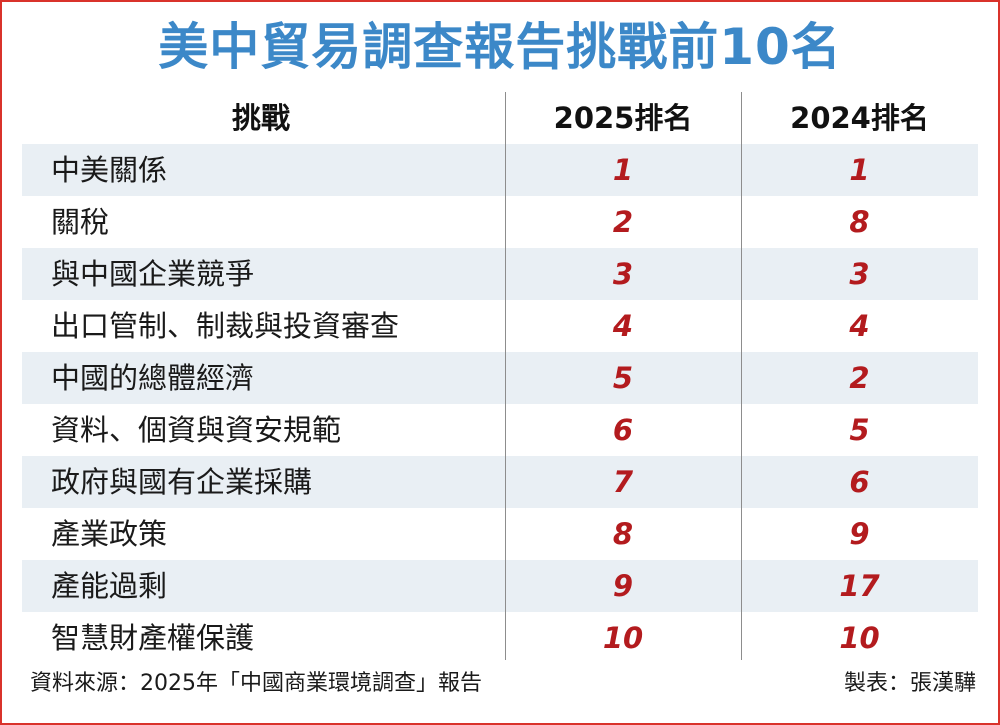 Image resolution: width=1000 pixels, height=725 pixels. I want to click on rank-2025-cell: 6, so click(623, 430).